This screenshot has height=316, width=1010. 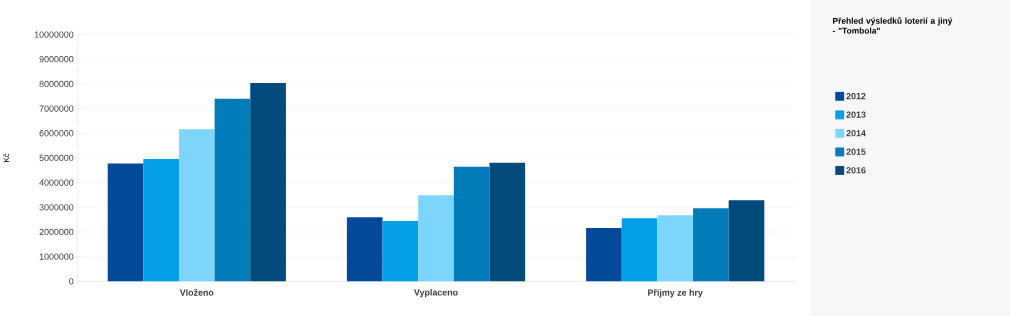 What do you see at coordinates (54, 34) in the screenshot?
I see `y-tick-label: 10000000` at bounding box center [54, 34].